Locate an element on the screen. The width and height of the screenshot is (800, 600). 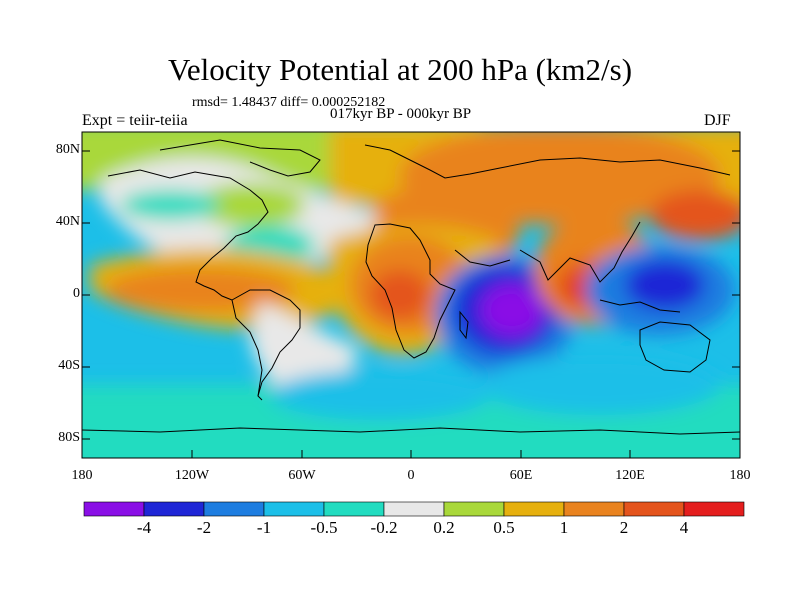
colorbar-label: -2 is located at coordinates (204, 527).